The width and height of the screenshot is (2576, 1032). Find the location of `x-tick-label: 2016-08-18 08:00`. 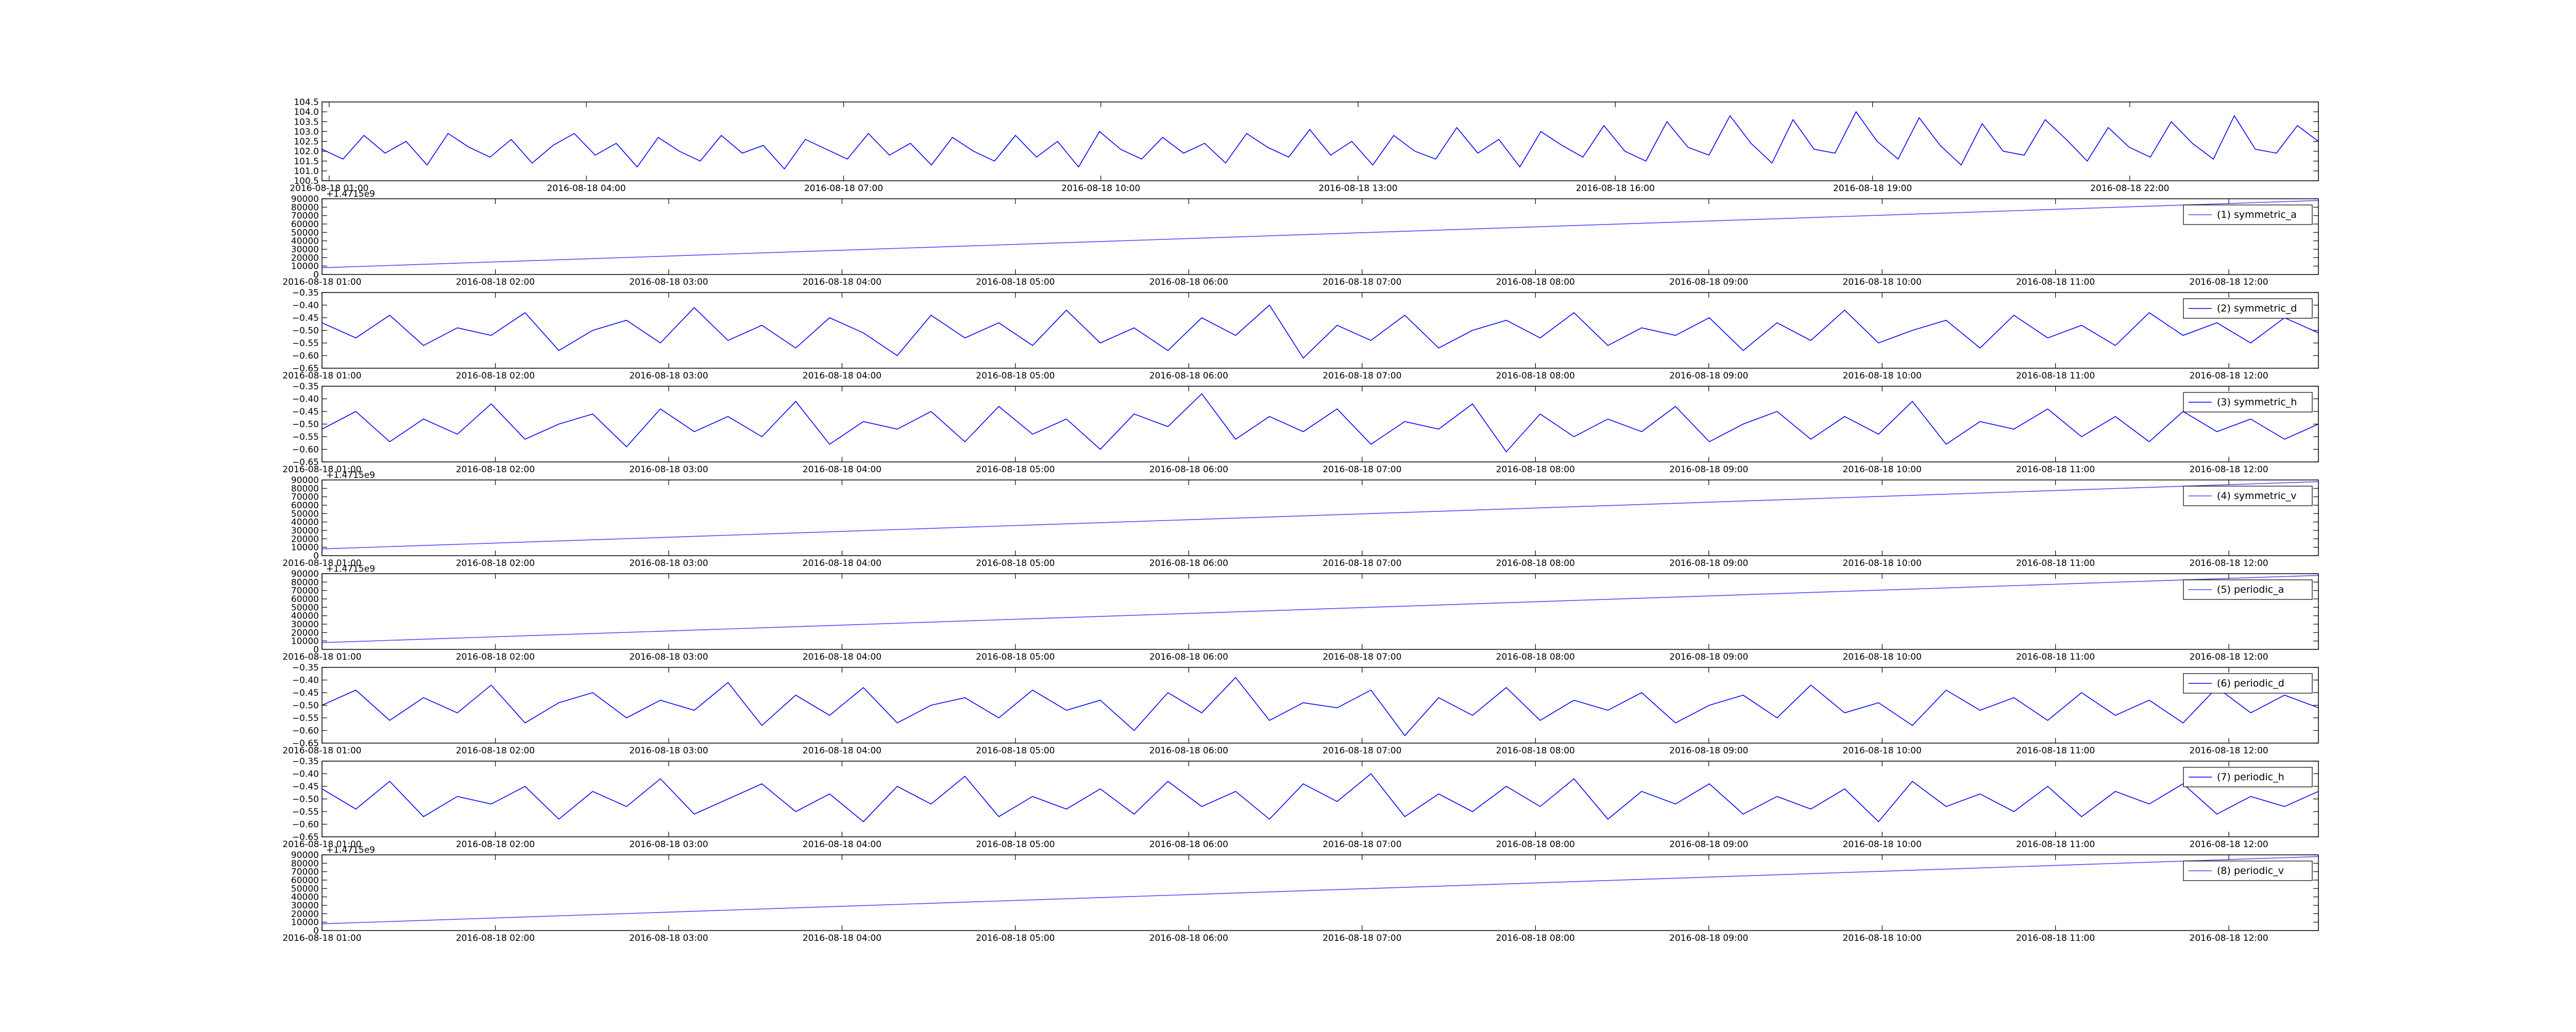

x-tick-label: 2016-08-18 08:00 is located at coordinates (1536, 376).